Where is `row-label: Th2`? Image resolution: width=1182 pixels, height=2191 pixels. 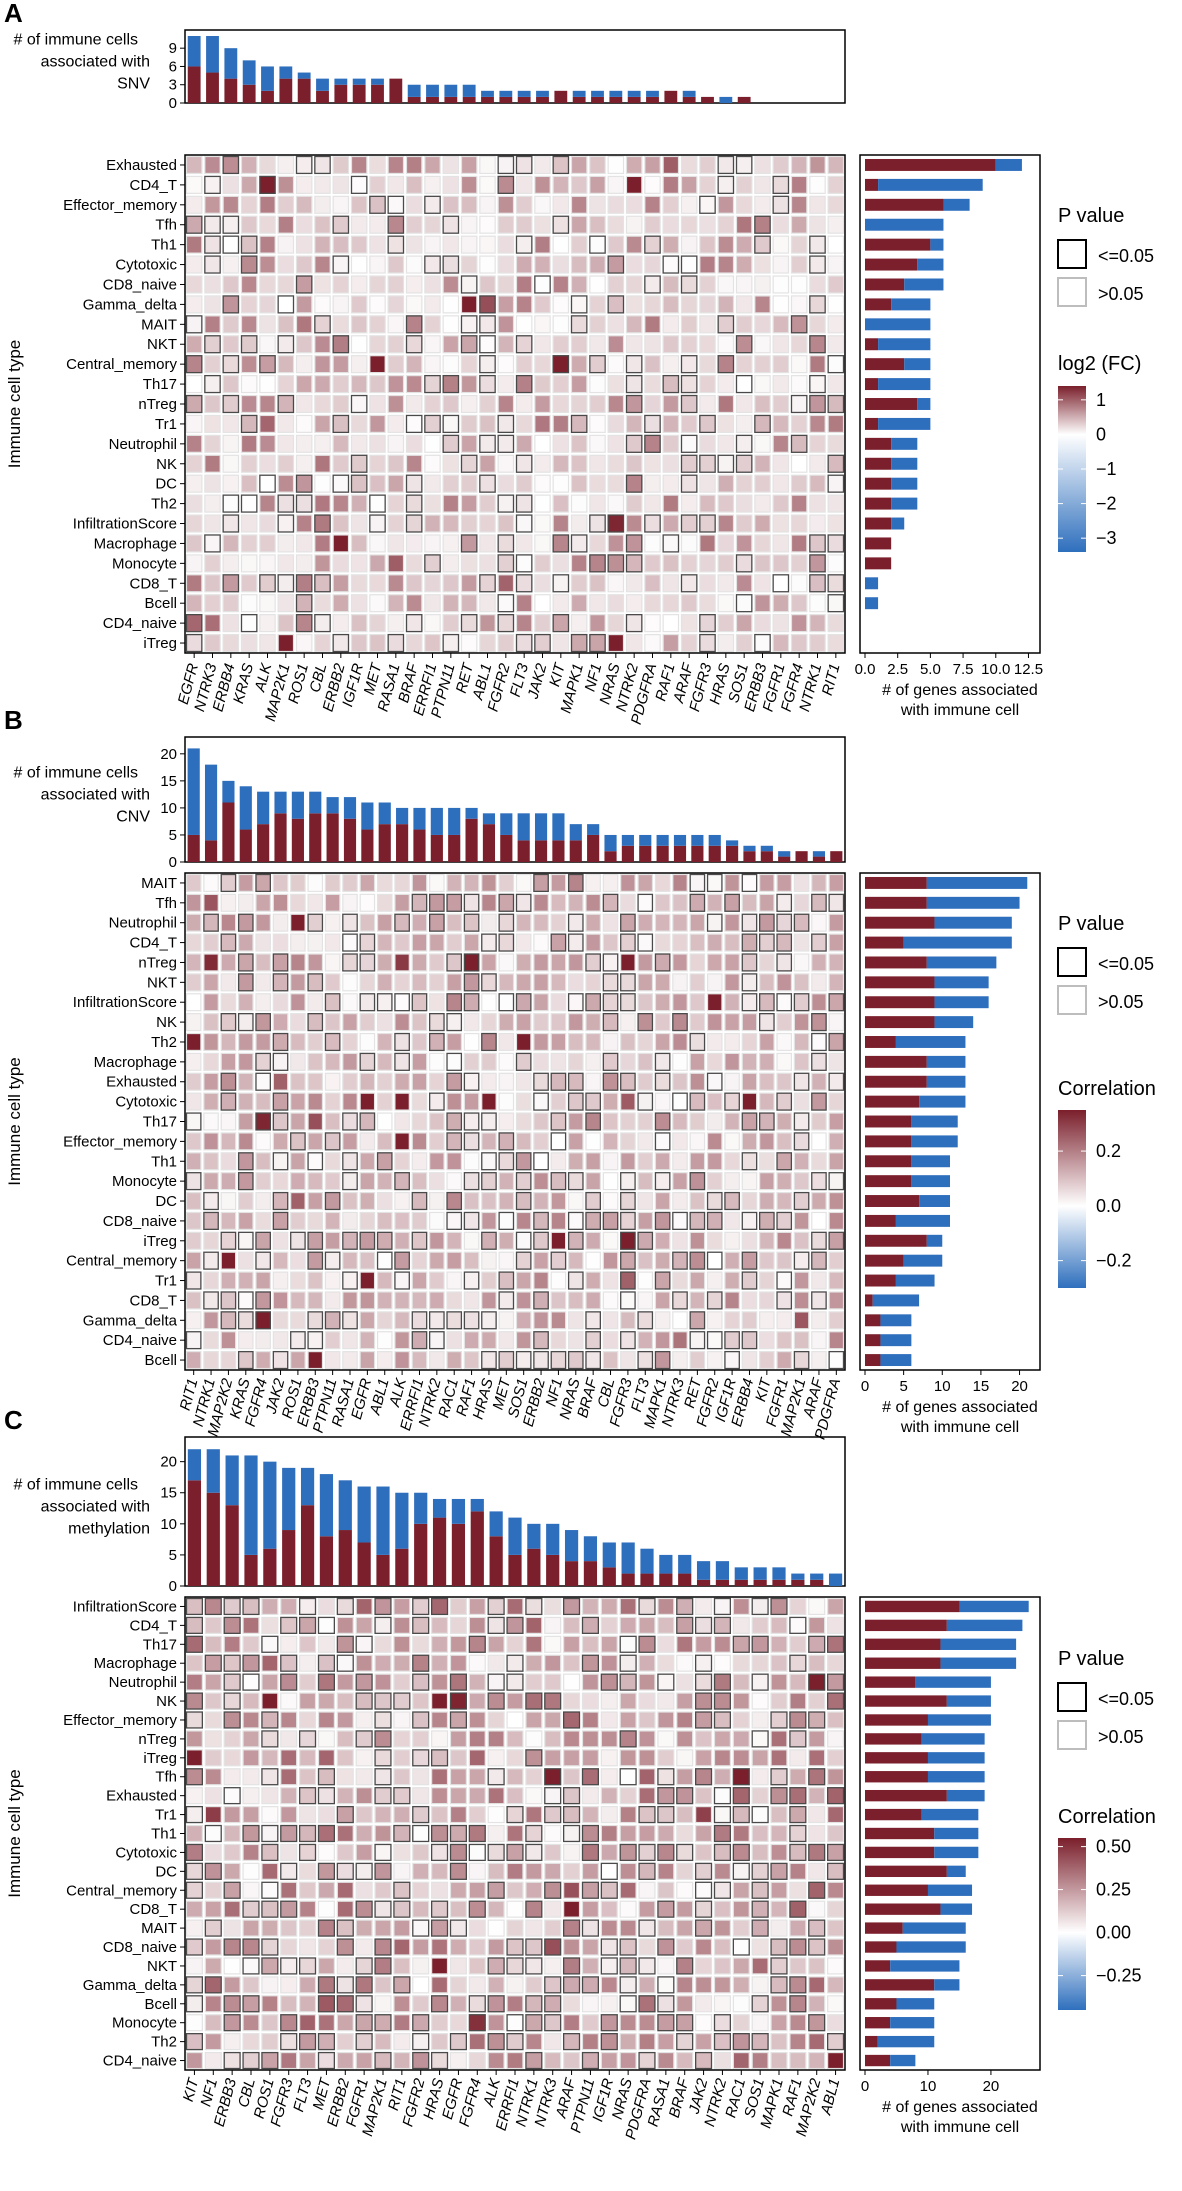
row-label: Th2 is located at coordinates (164, 504).